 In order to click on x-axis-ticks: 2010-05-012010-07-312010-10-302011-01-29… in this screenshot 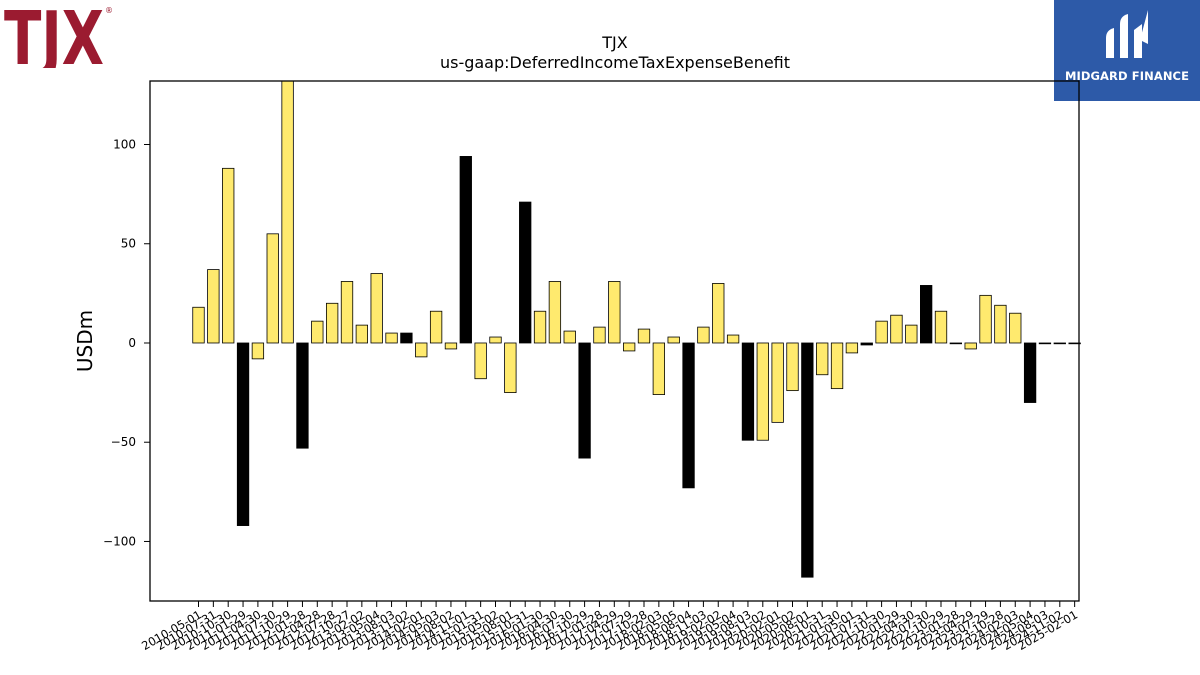, I will do `click(609, 627)`.